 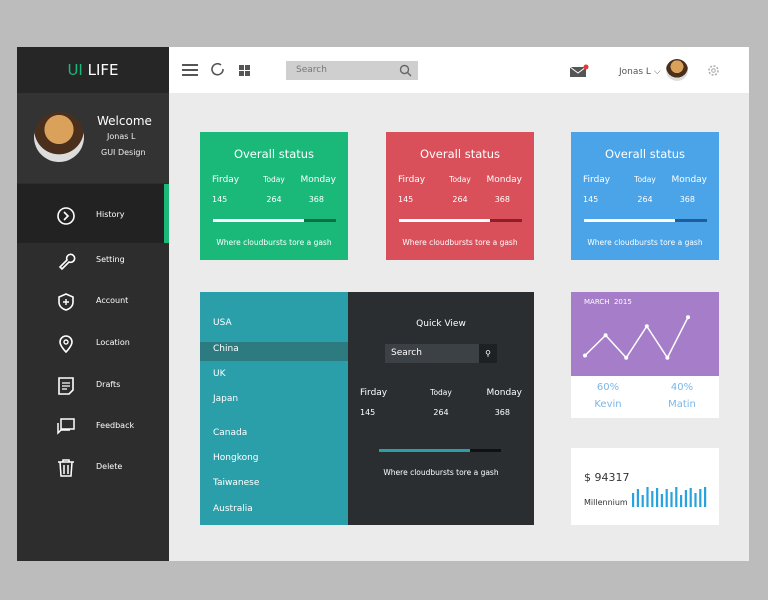 What do you see at coordinates (406, 353) in the screenshot?
I see `quick-view-search-text: Search` at bounding box center [406, 353].